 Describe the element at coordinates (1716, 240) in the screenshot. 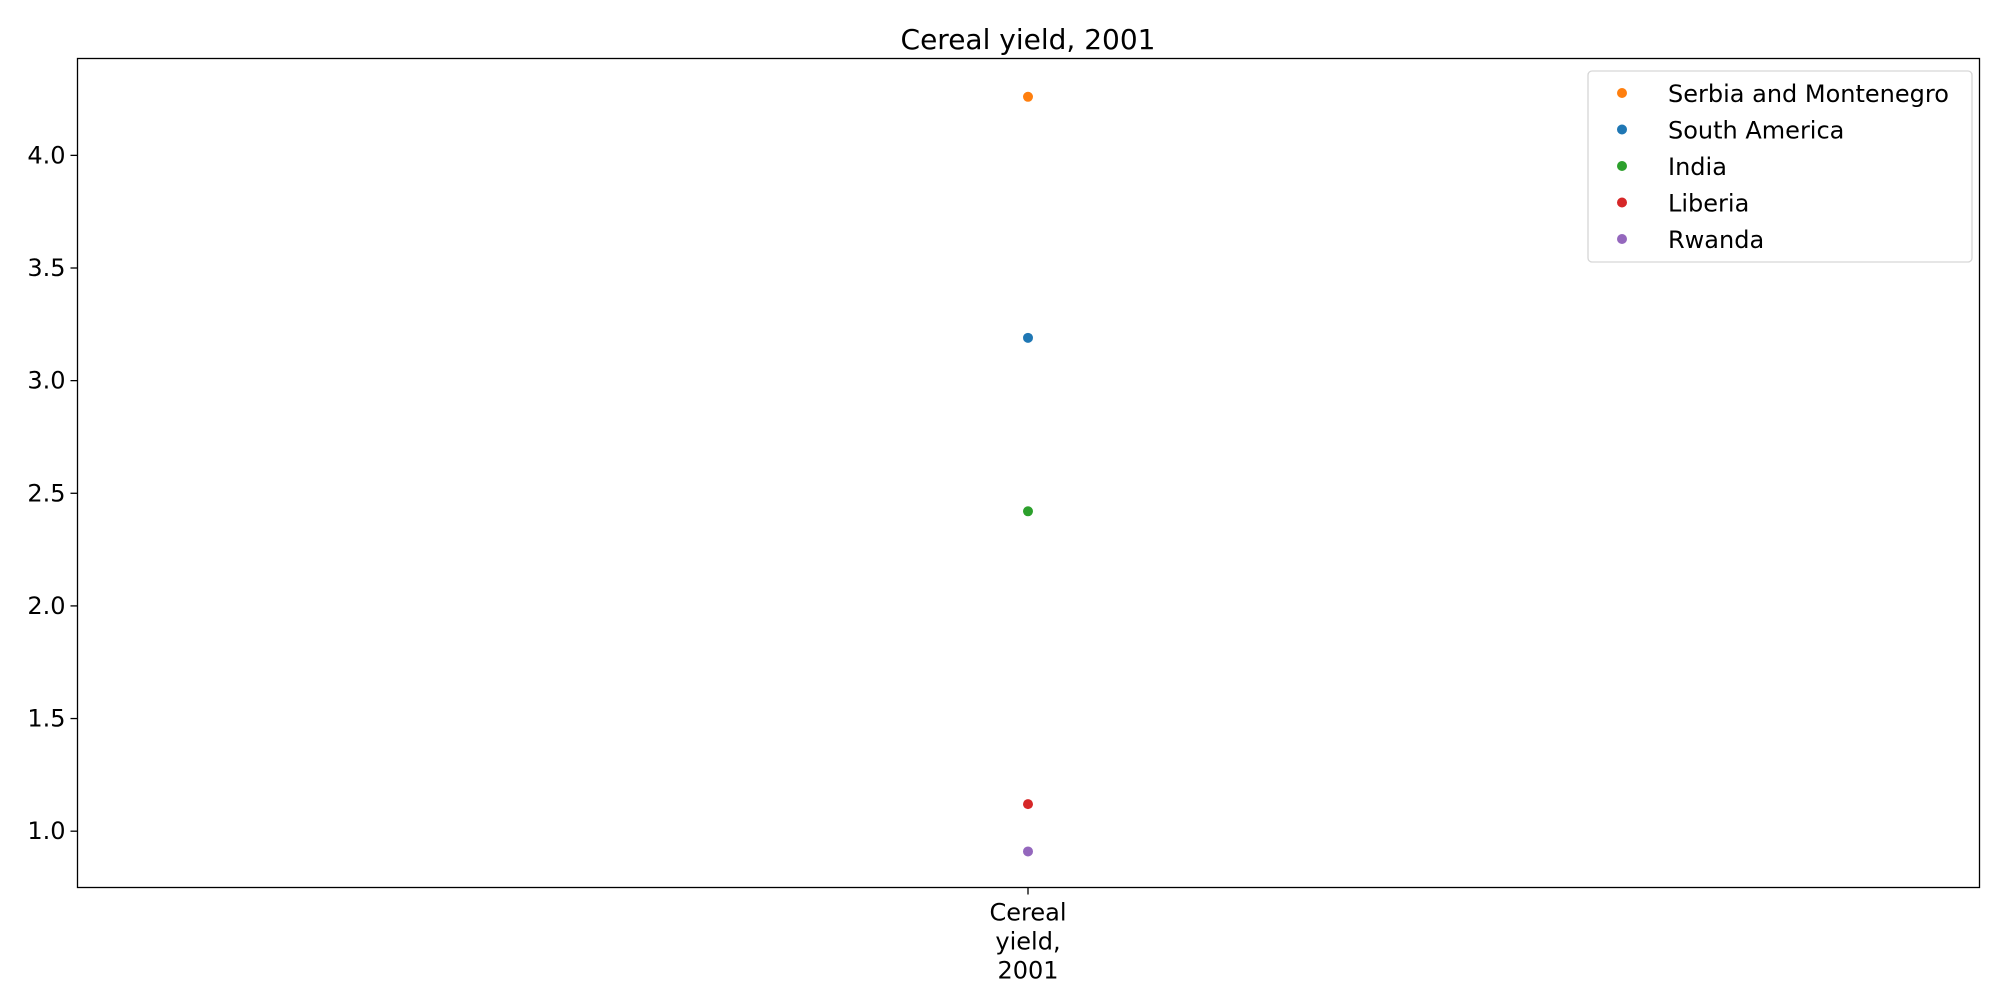

I see `legend-label: Rwanda` at that location.